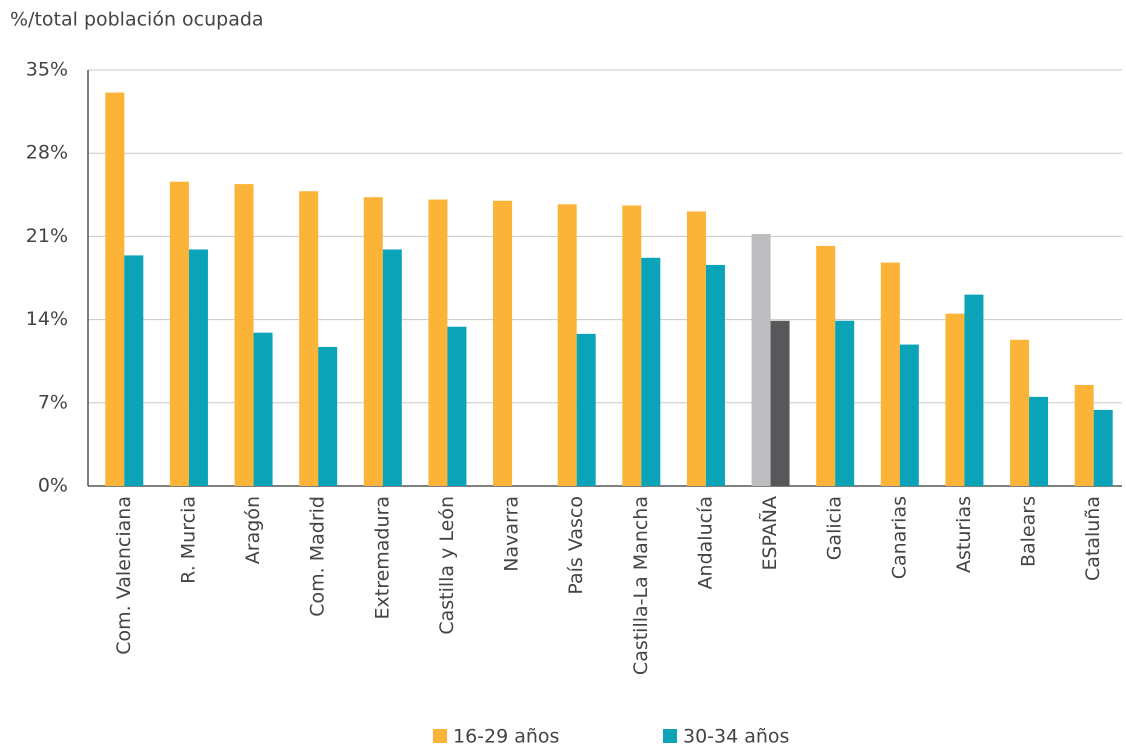 The height and width of the screenshot is (751, 1126). What do you see at coordinates (641, 585) in the screenshot?
I see `x-tick-label: Castilla-La Mancha` at bounding box center [641, 585].